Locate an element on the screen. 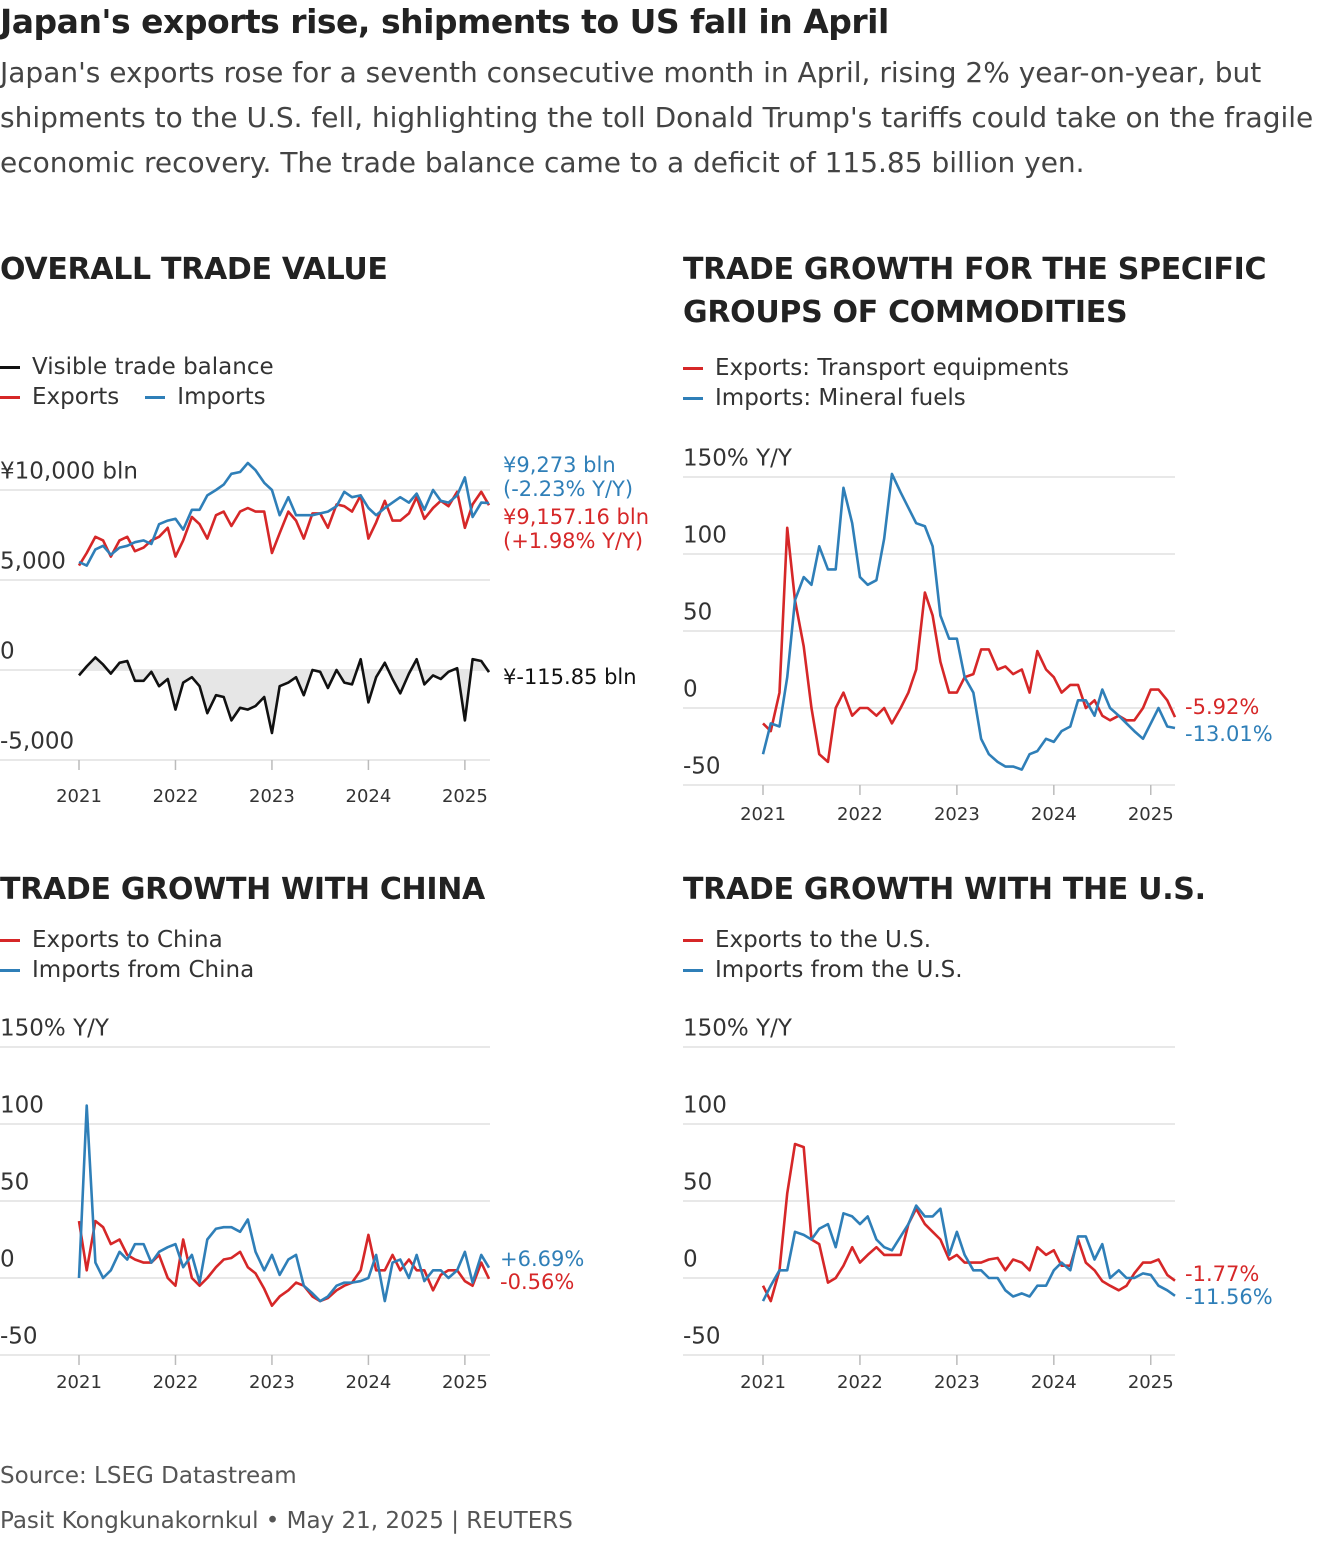  legend: Exports to China Imports from China is located at coordinates (250, 955).